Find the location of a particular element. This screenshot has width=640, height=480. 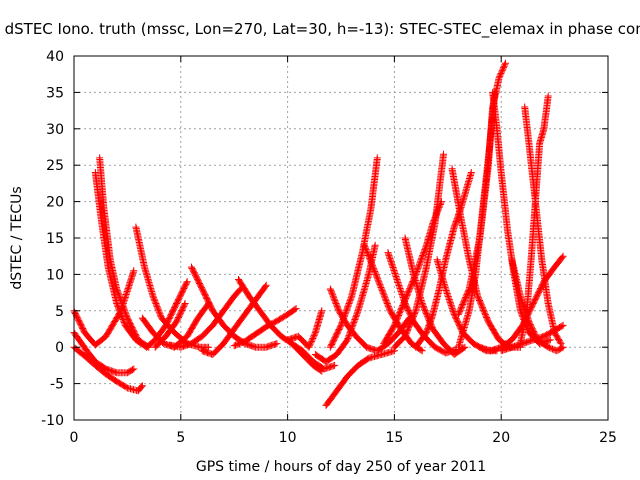

x-tick-label: 0 is located at coordinates (74, 438).